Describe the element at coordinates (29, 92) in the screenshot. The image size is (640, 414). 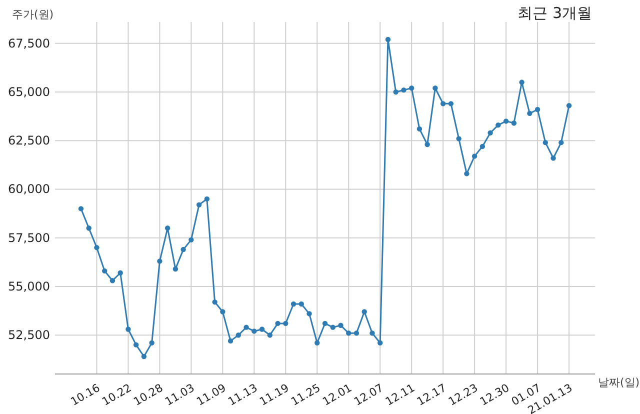
I see `y-tick-label: 65,000` at that location.